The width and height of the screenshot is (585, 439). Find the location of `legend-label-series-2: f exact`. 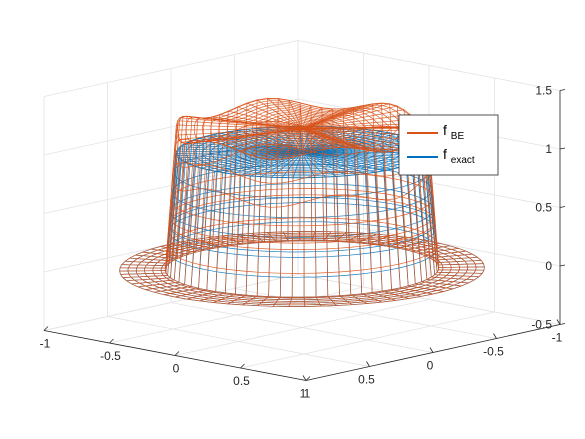

legend-label-series-2: f exact is located at coordinates (459, 156).